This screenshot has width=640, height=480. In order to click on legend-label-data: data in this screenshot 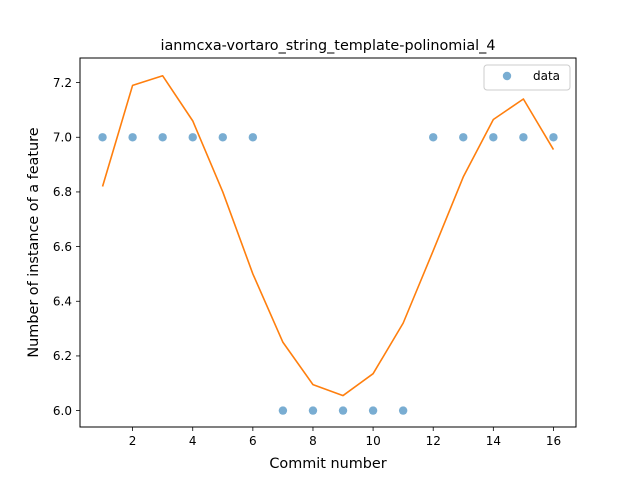, I will do `click(546, 76)`.